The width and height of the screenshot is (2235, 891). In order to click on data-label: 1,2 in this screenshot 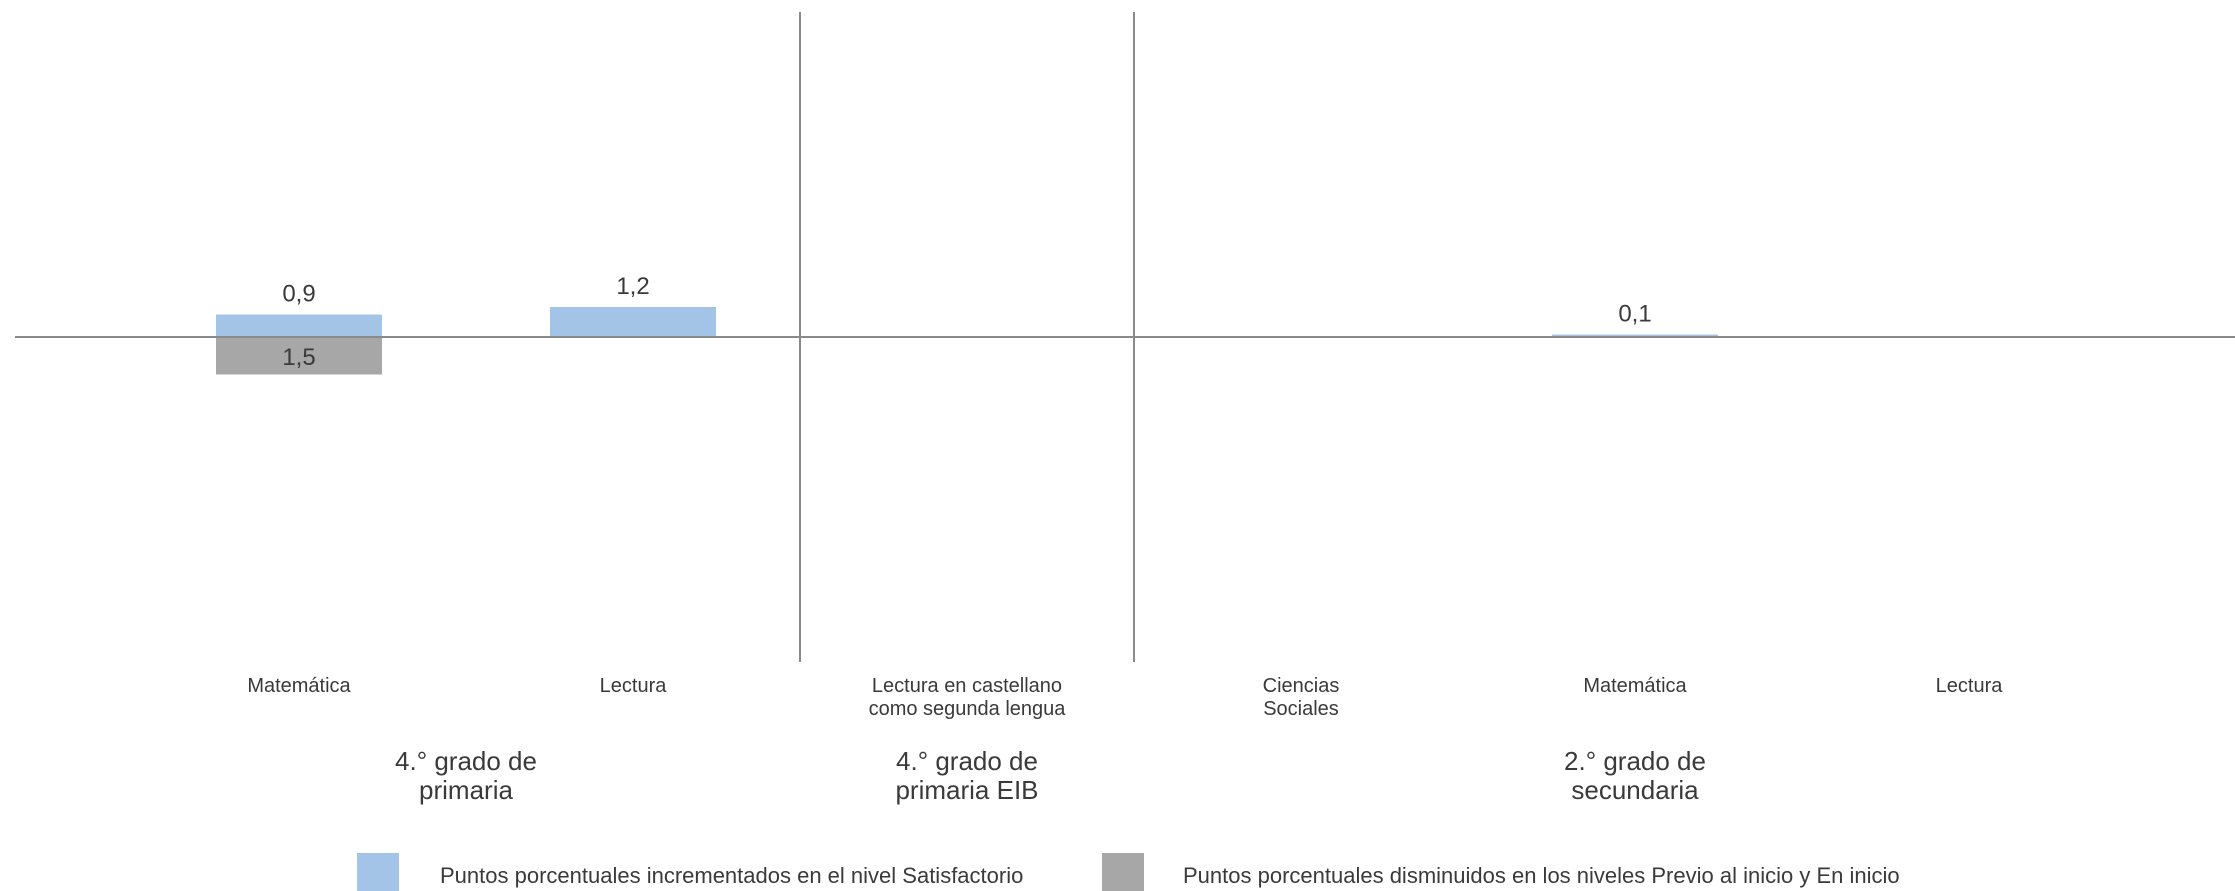, I will do `click(632, 286)`.